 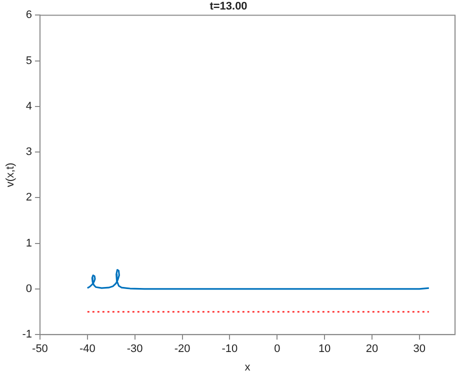 What do you see at coordinates (29, 152) in the screenshot?
I see `y-tick-label: 3` at bounding box center [29, 152].